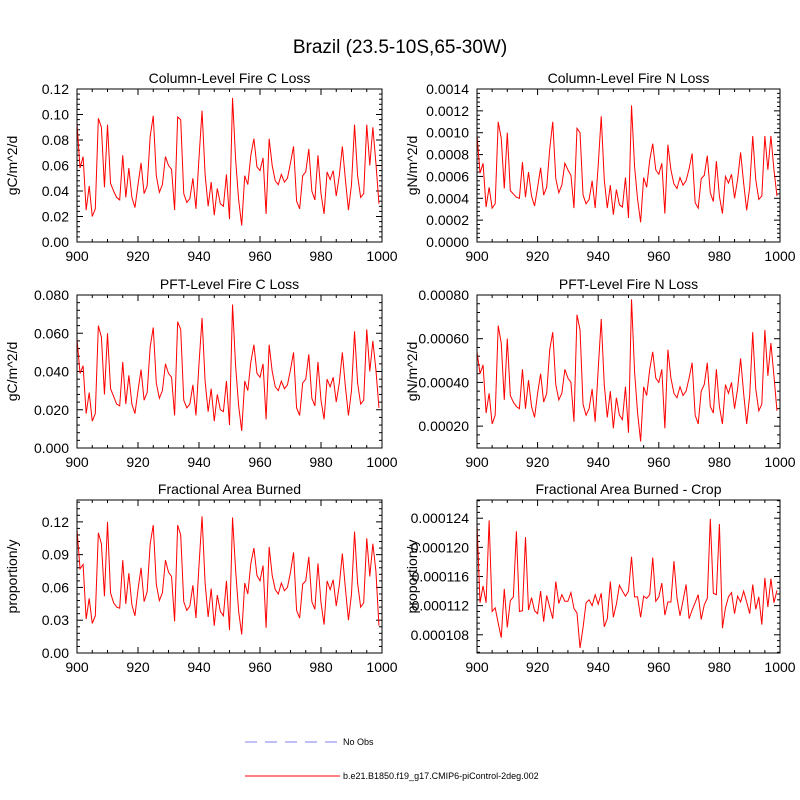  Describe the element at coordinates (447, 89) in the screenshot. I see `y-tick-label: 0.0014` at that location.